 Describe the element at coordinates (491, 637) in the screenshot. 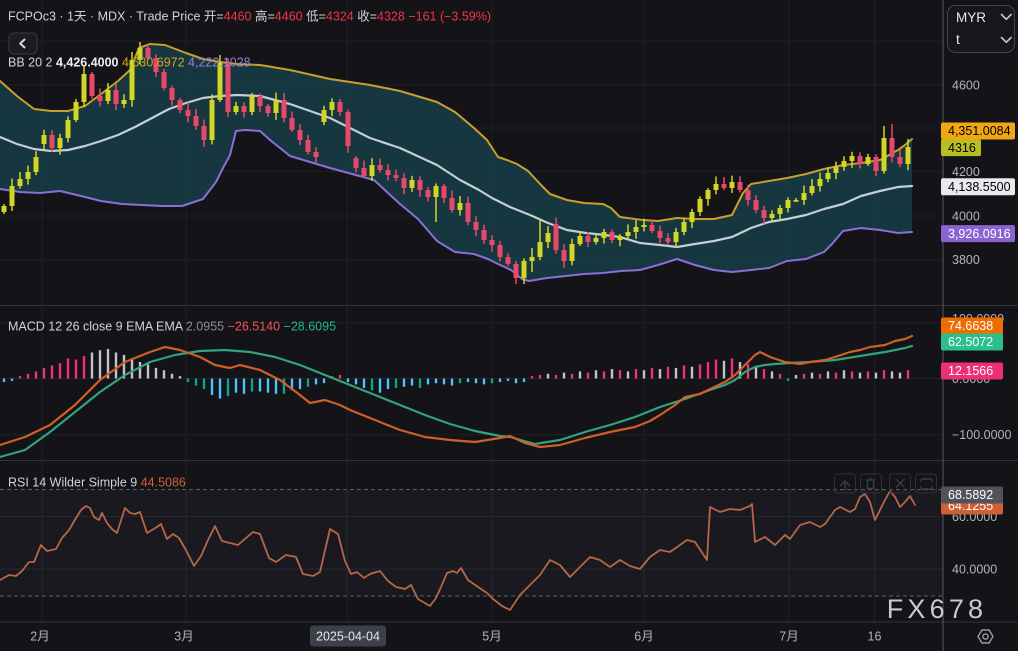

I see `svg-text: 5月` at that location.